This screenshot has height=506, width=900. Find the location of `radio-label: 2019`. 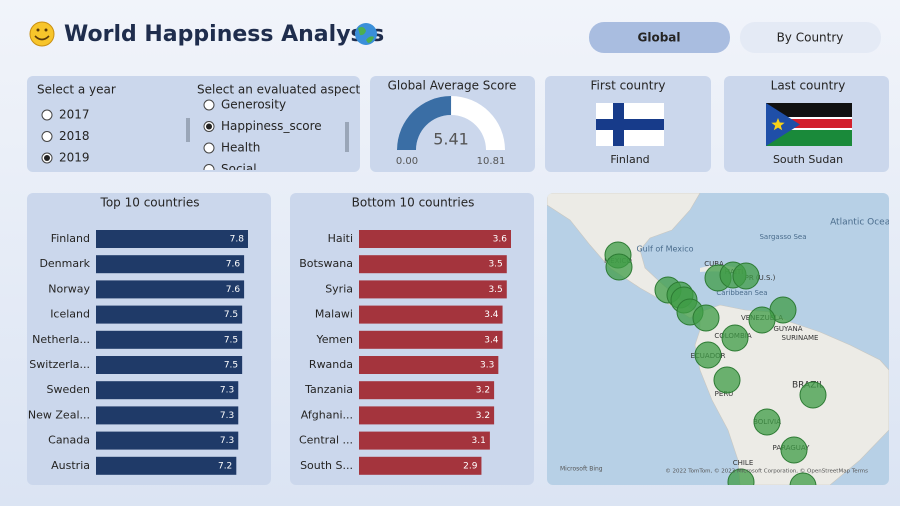

radio-label: 2019 is located at coordinates (74, 158).